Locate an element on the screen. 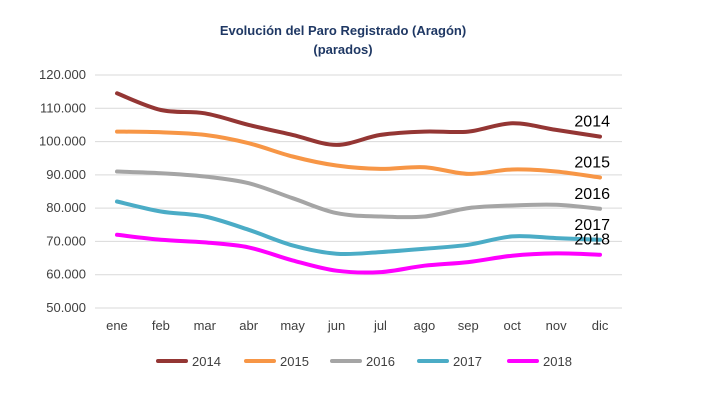  y-tick-label: 70.000 is located at coordinates (66, 240).